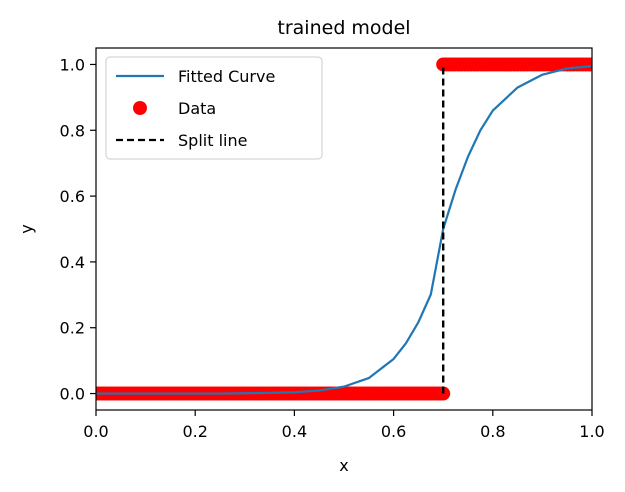 This screenshot has height=492, width=625. Describe the element at coordinates (343, 28) in the screenshot. I see `chart-title: trained model` at that location.